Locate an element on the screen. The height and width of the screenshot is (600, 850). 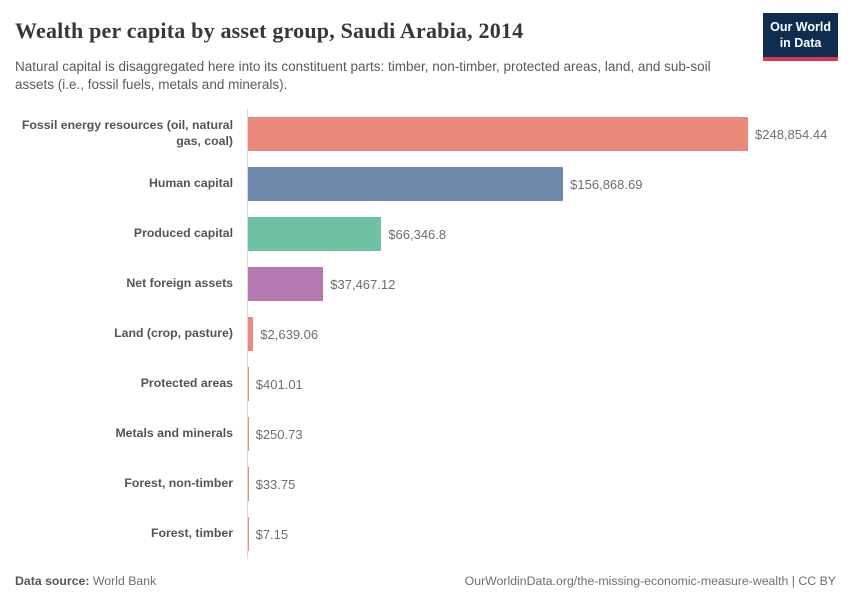
category-label: Produced capital is located at coordinates (183, 233).